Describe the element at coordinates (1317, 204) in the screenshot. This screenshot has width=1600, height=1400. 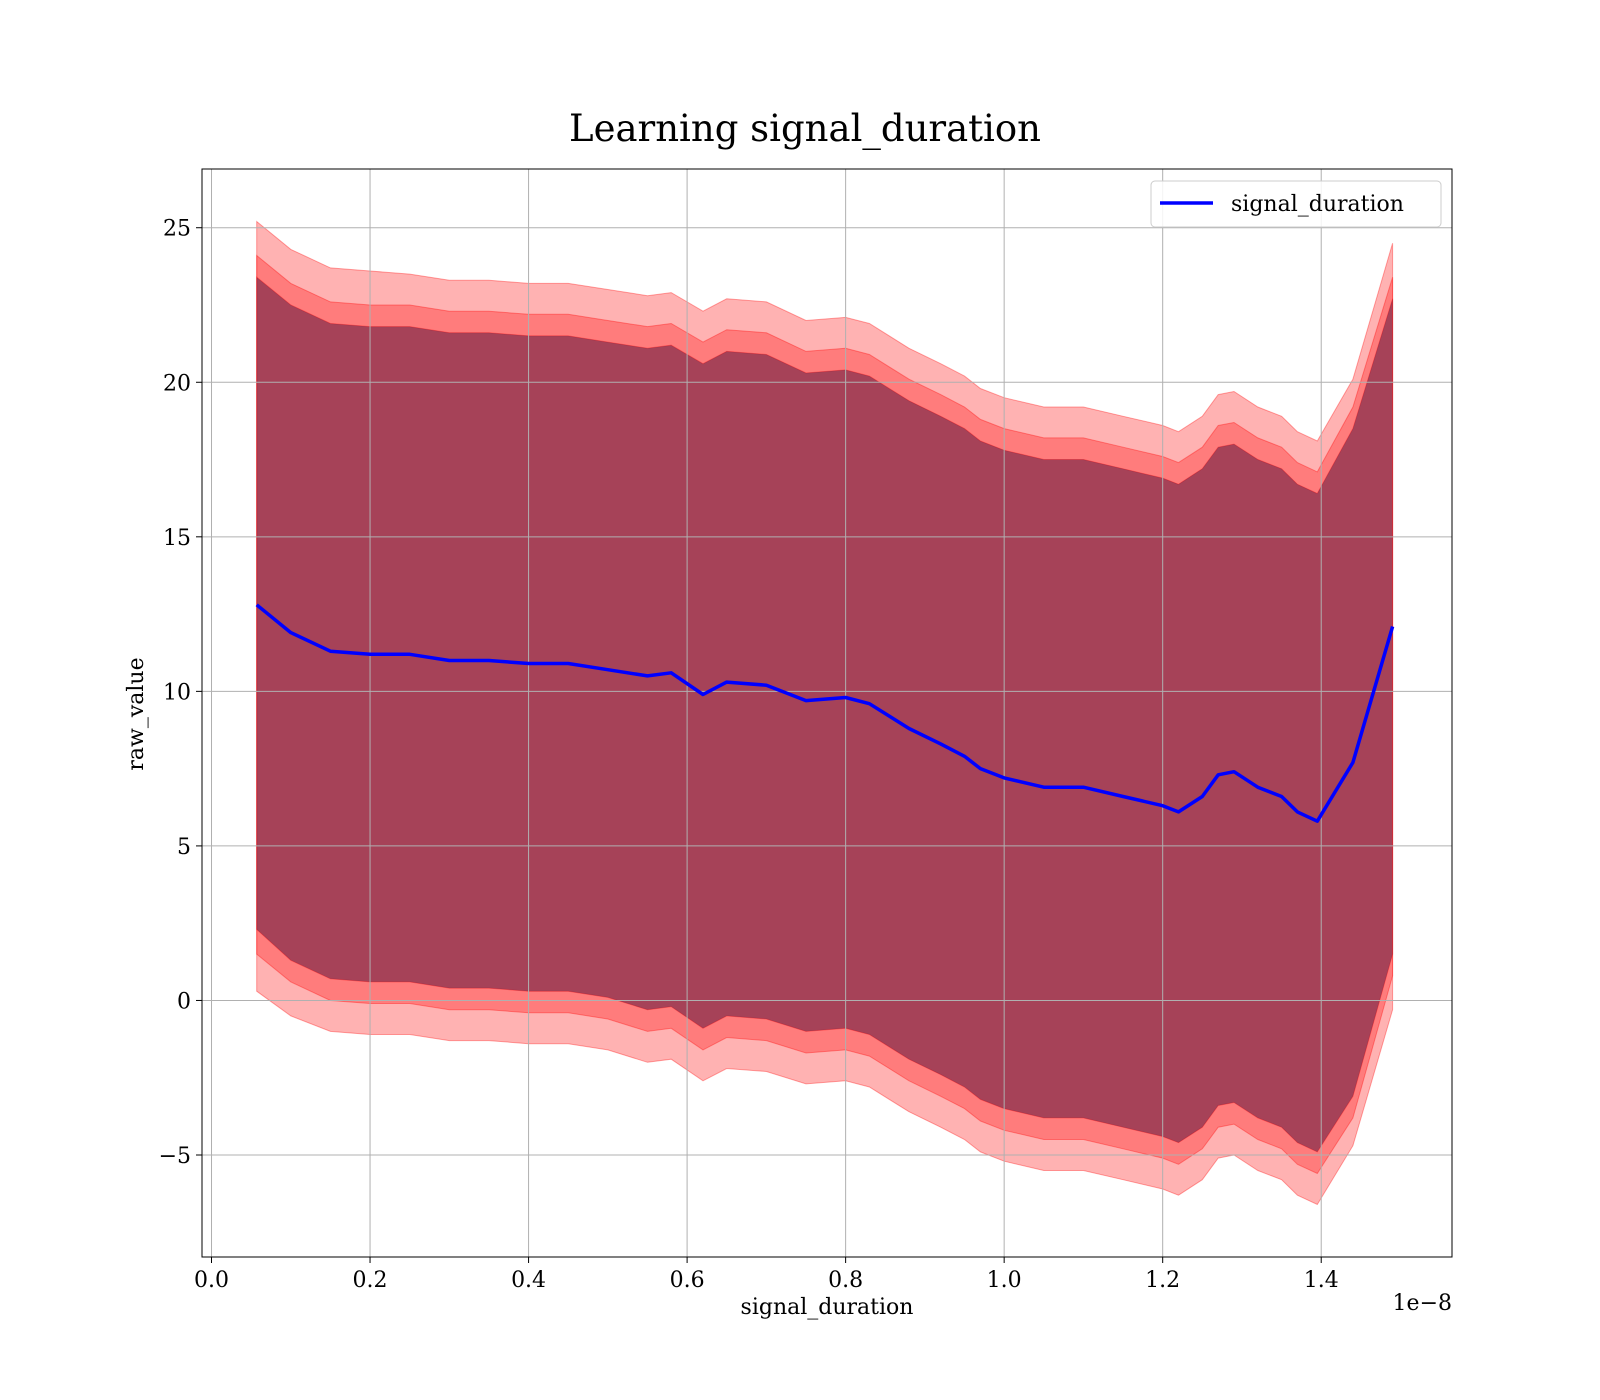
I see `legend-entry-label: signal_duration` at that location.